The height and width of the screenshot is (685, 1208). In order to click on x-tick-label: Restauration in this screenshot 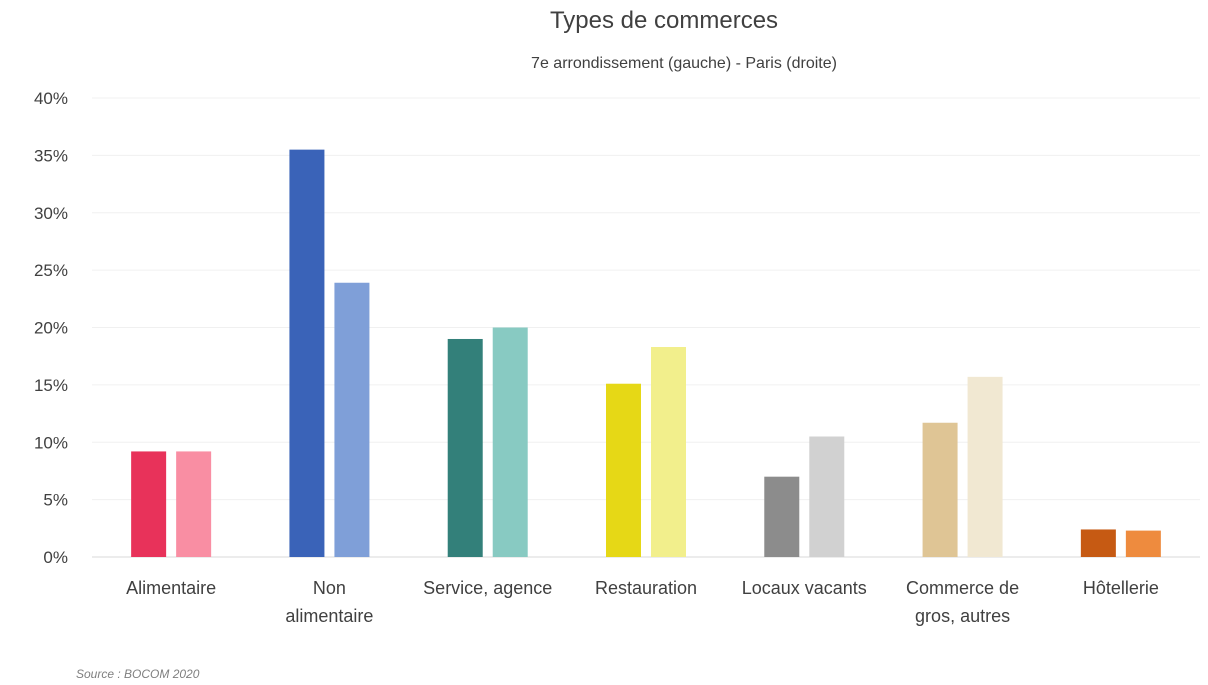, I will do `click(646, 588)`.